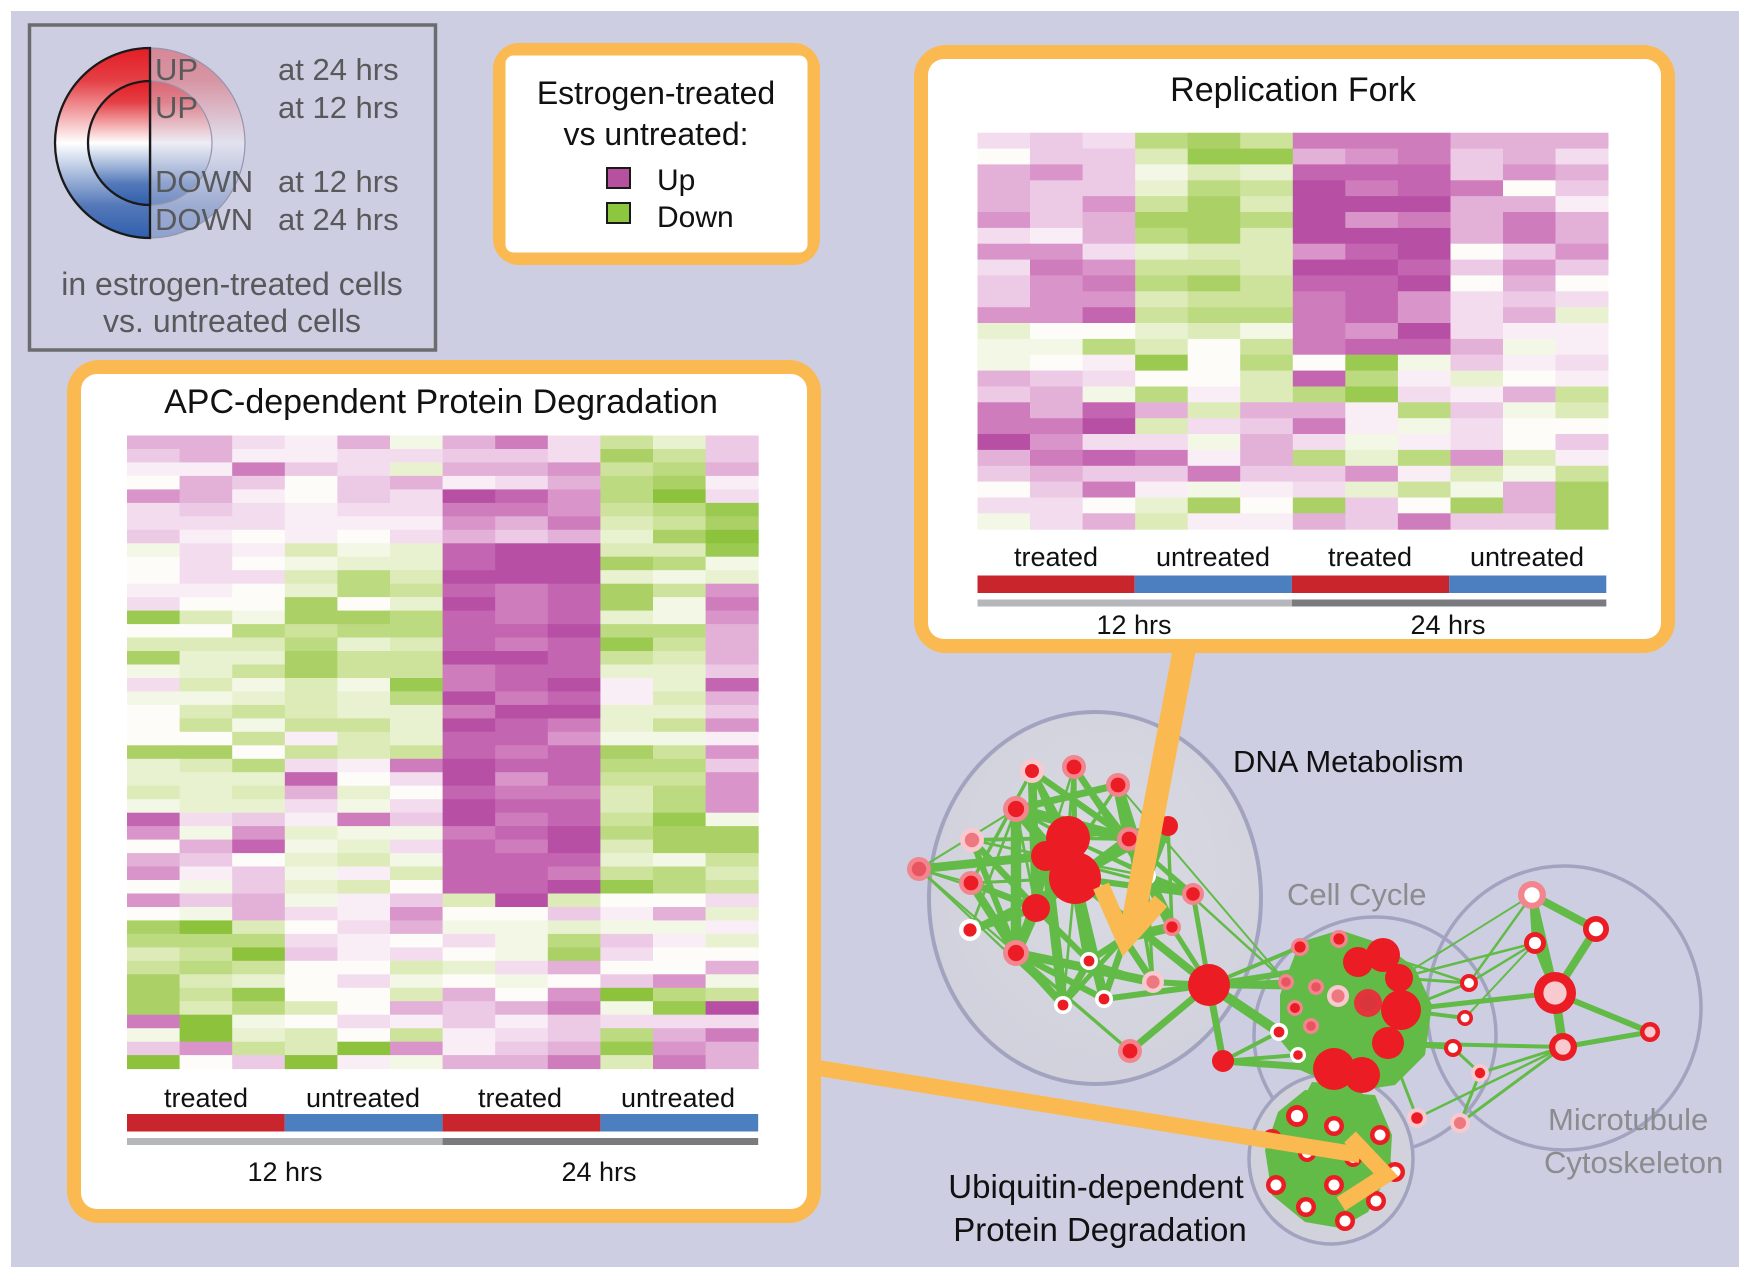 This screenshot has width=1750, height=1279. Describe the element at coordinates (441, 402) in the screenshot. I see `svg-text:APC-dependent Protein Degradat: APC-dependent Protein Degradation` at that location.